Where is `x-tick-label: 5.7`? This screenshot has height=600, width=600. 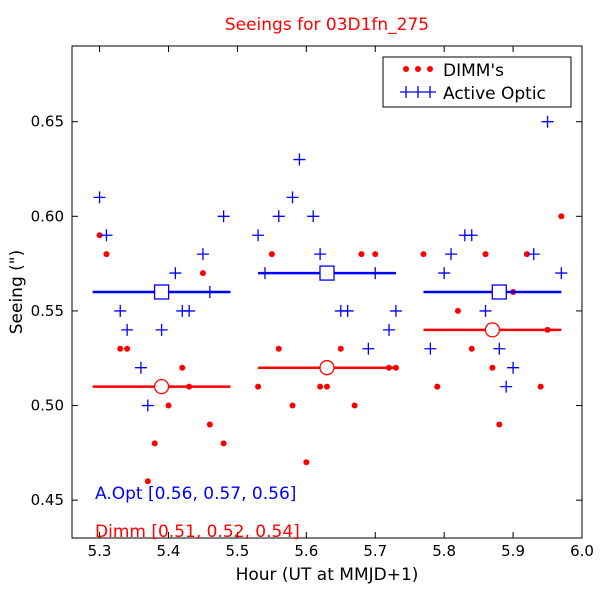
x-tick-label: 5.7 is located at coordinates (375, 551).